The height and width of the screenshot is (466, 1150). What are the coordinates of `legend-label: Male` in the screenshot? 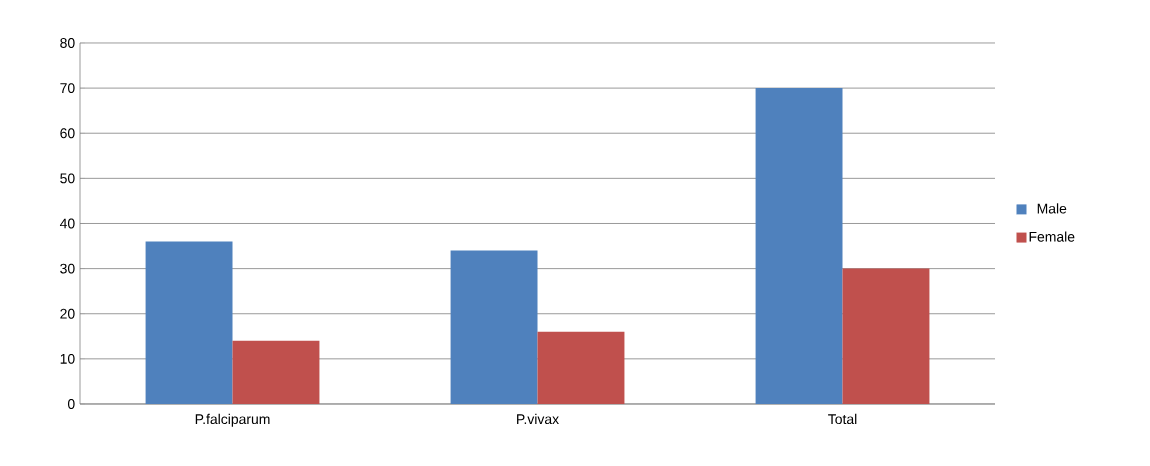 It's located at (1052, 208).